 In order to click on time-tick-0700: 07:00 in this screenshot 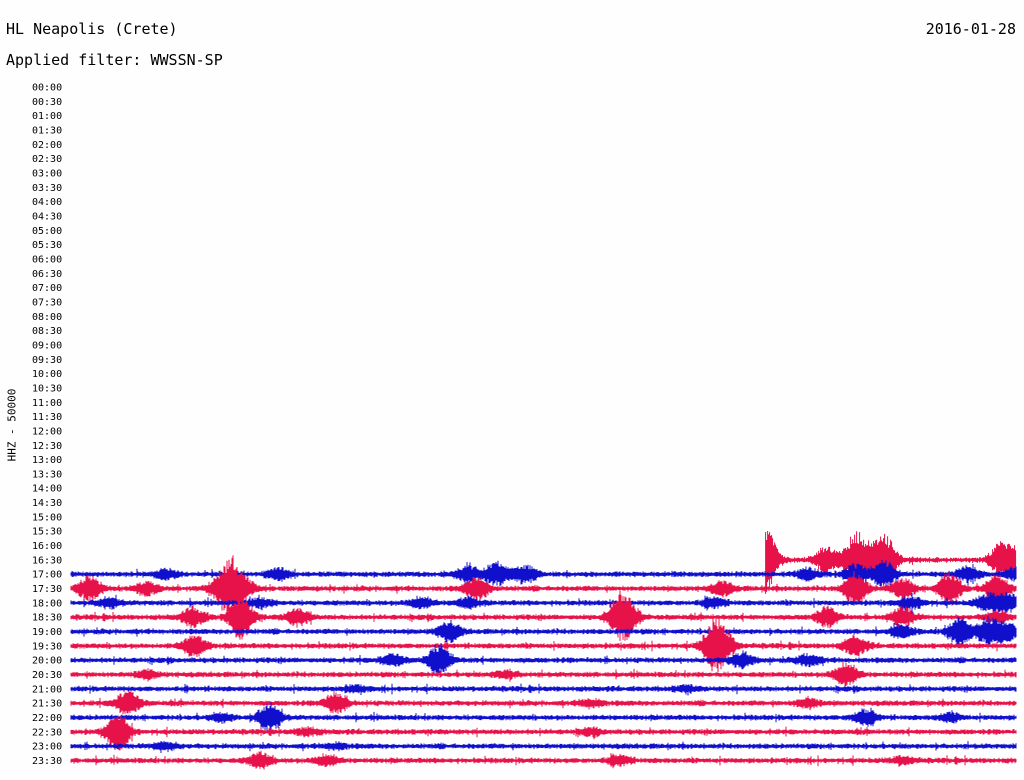, I will do `click(47, 288)`.